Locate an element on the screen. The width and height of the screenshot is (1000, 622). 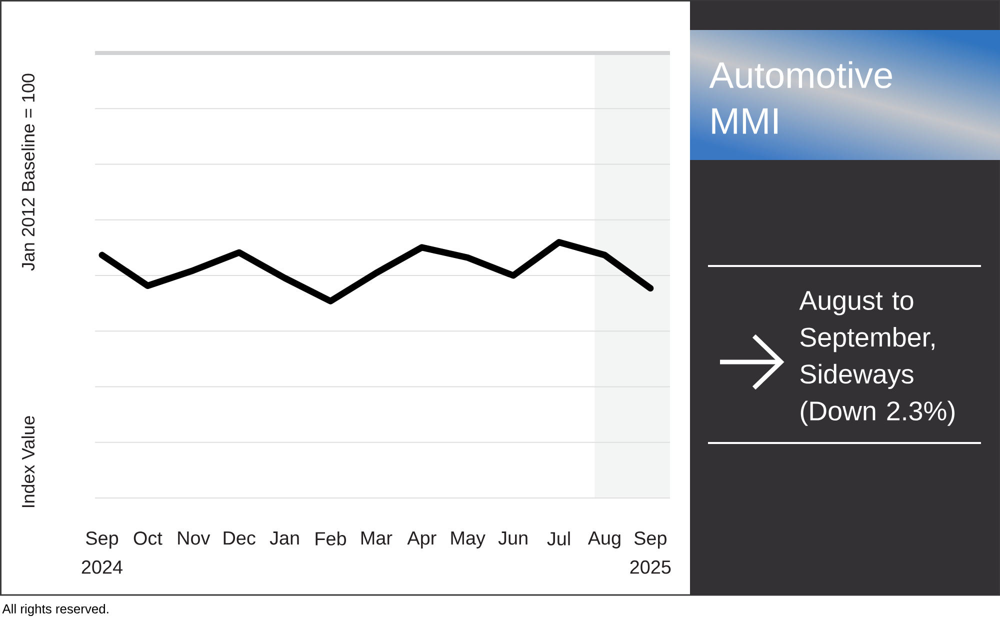
x-tick-label: May is located at coordinates (468, 540).